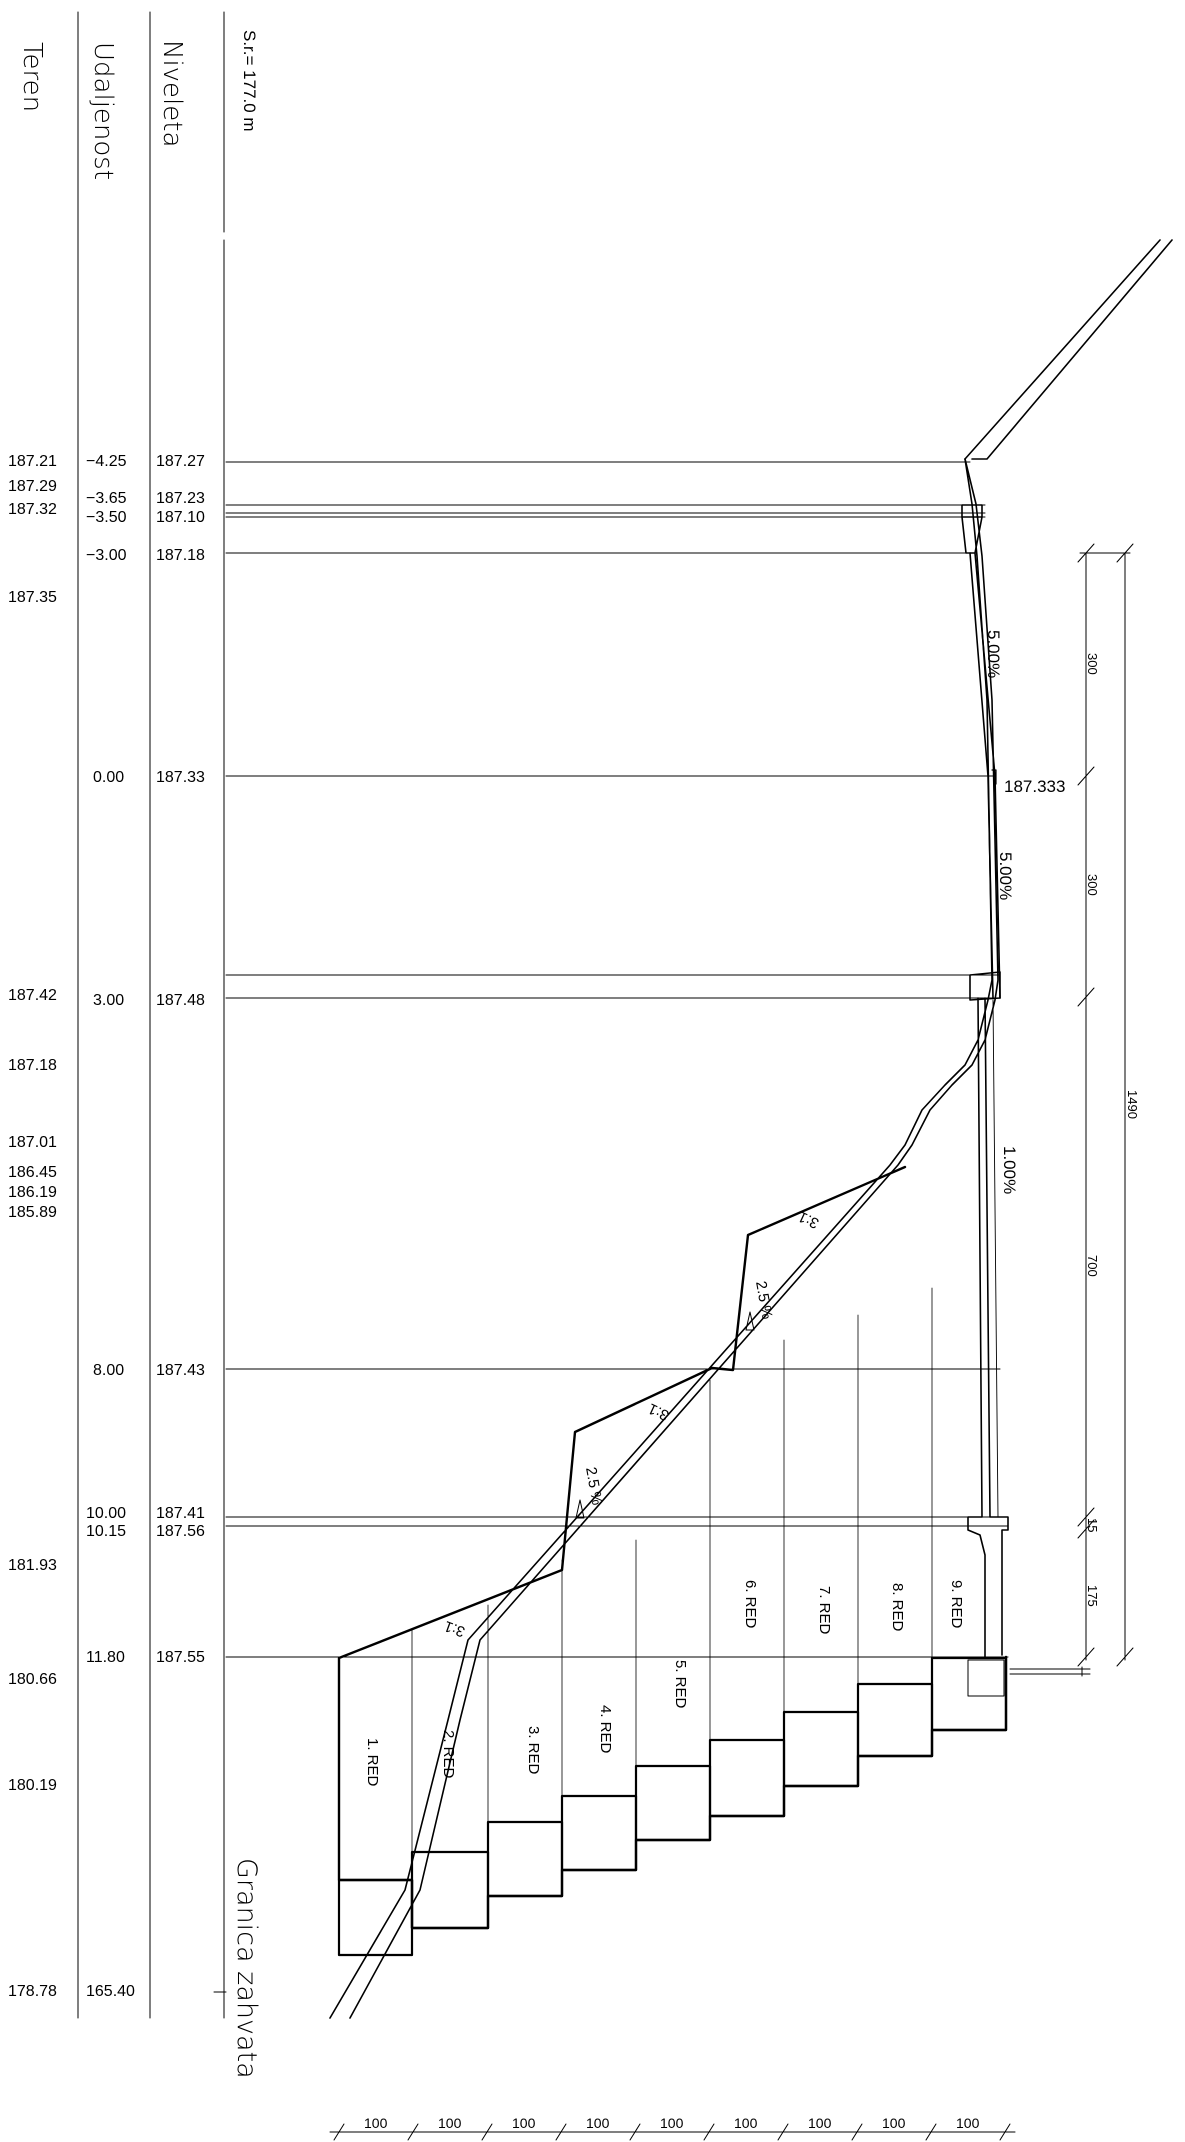 The height and width of the screenshot is (2142, 1185). What do you see at coordinates (32, 1192) in the screenshot?
I see `teren-value: 186.19` at bounding box center [32, 1192].